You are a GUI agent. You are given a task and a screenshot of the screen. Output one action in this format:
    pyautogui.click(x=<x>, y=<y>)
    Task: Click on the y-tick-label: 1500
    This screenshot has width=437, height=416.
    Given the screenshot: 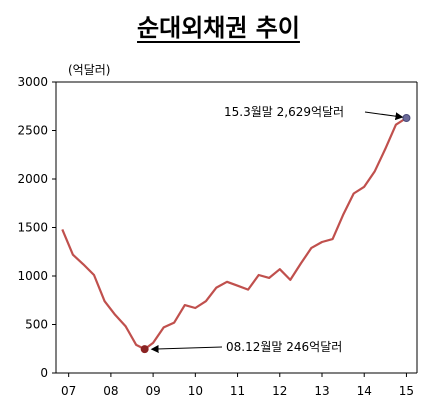 What is the action you would take?
    pyautogui.click(x=32, y=228)
    